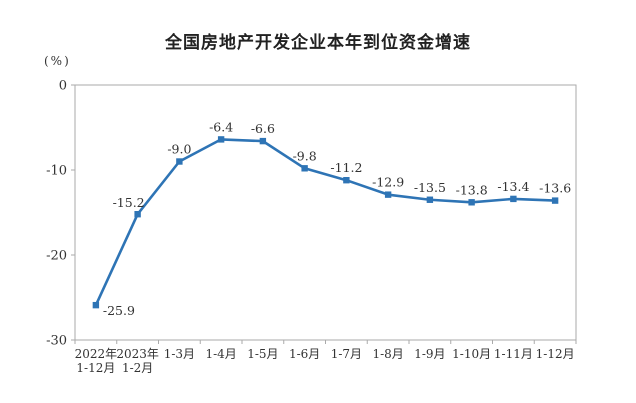 The width and height of the screenshot is (636, 403). I want to click on data-point-label: -6.6, so click(263, 128).